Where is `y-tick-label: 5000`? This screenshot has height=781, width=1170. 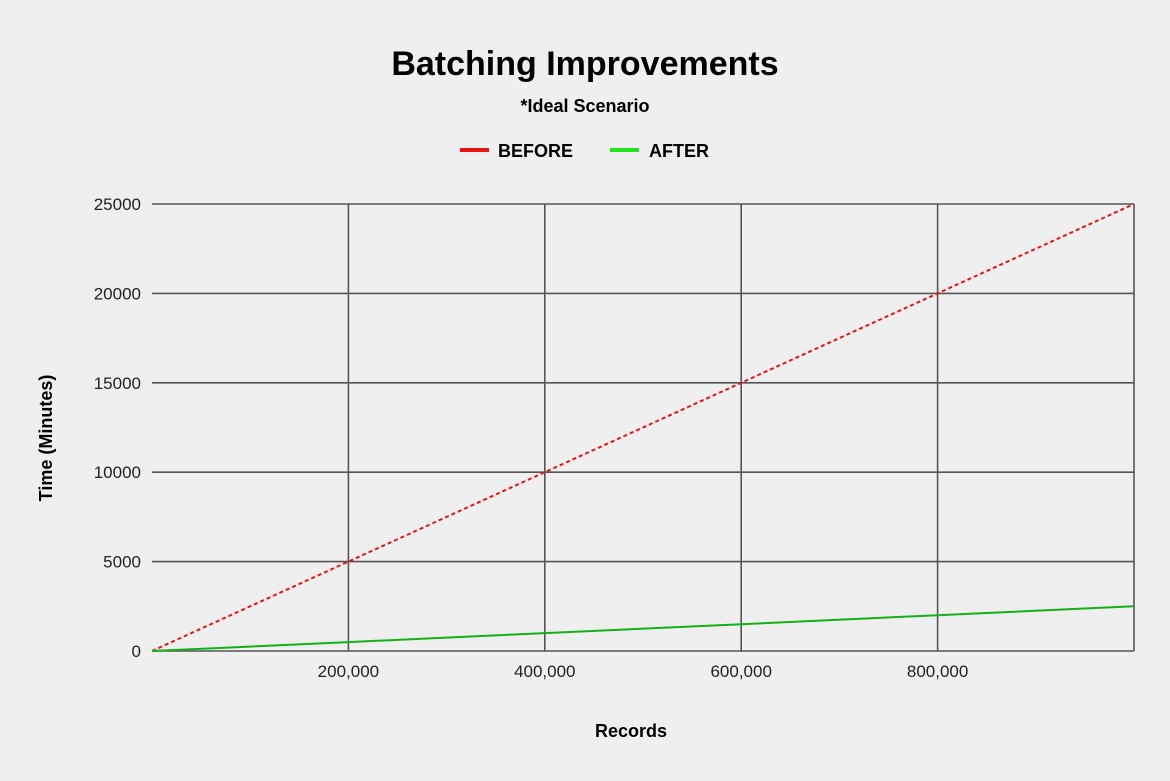
y-tick-label: 5000 is located at coordinates (122, 562).